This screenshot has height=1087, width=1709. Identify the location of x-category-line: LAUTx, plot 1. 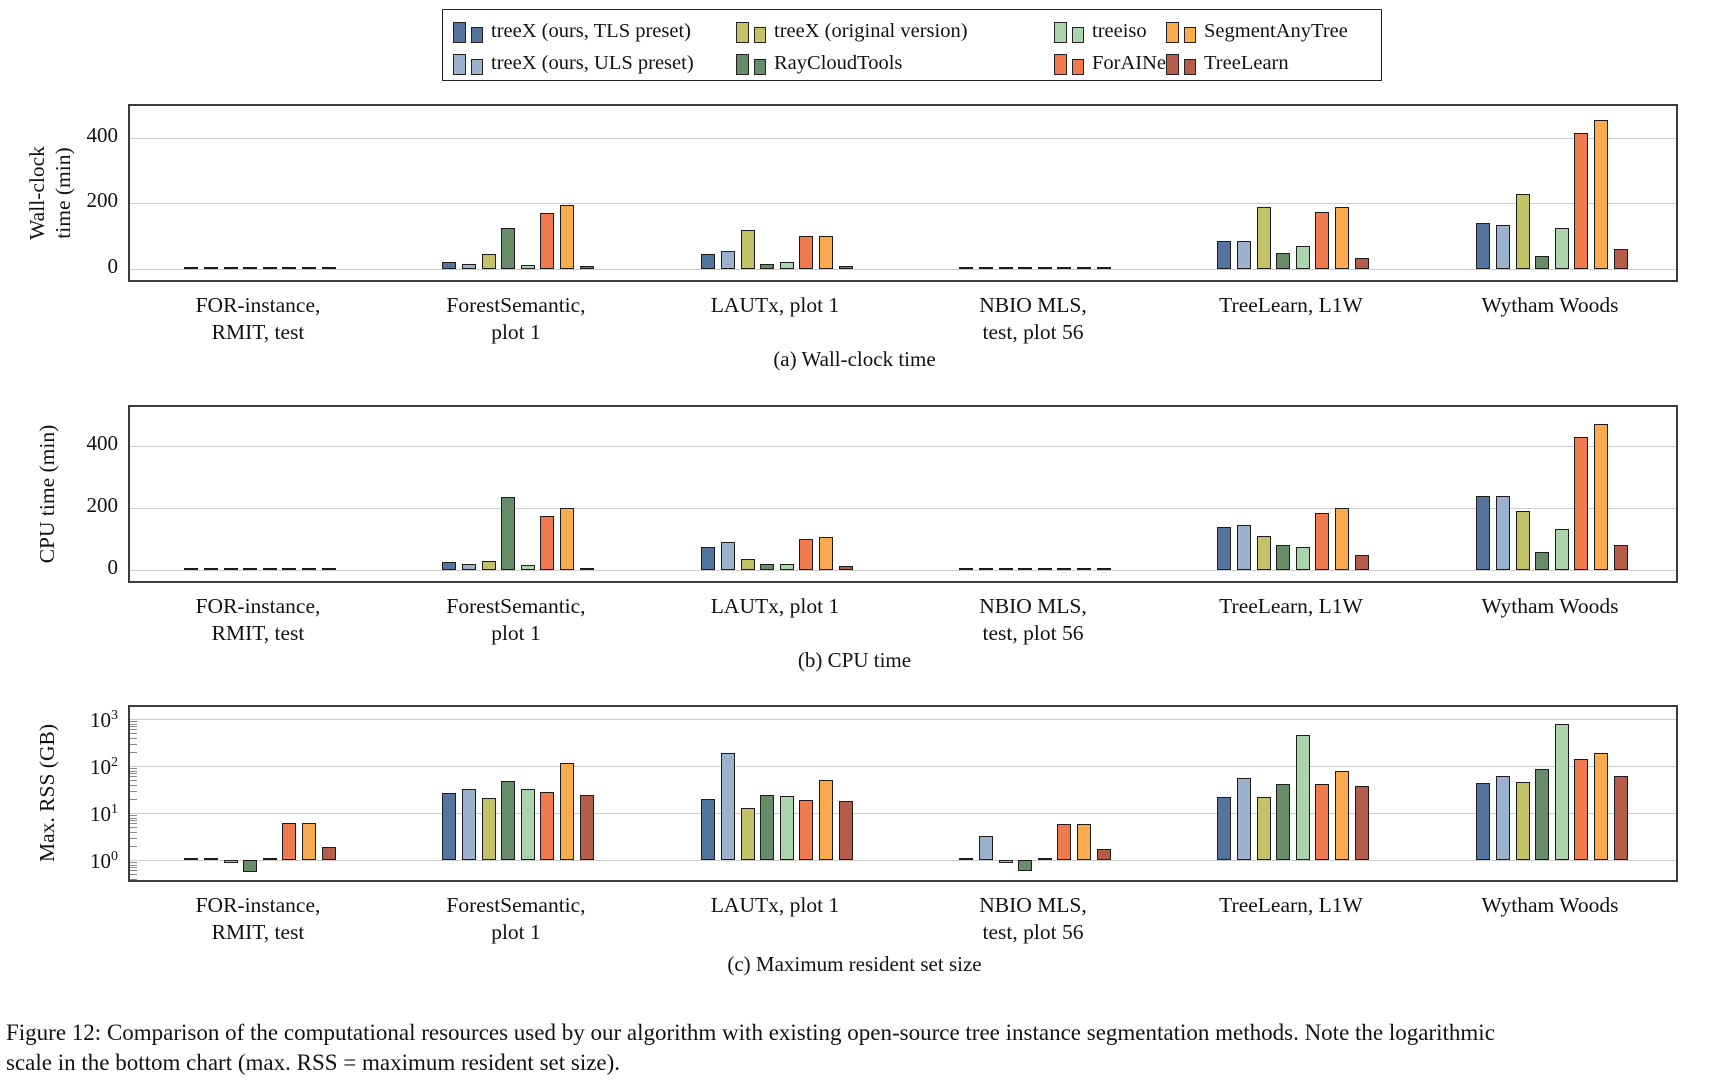
(775, 606).